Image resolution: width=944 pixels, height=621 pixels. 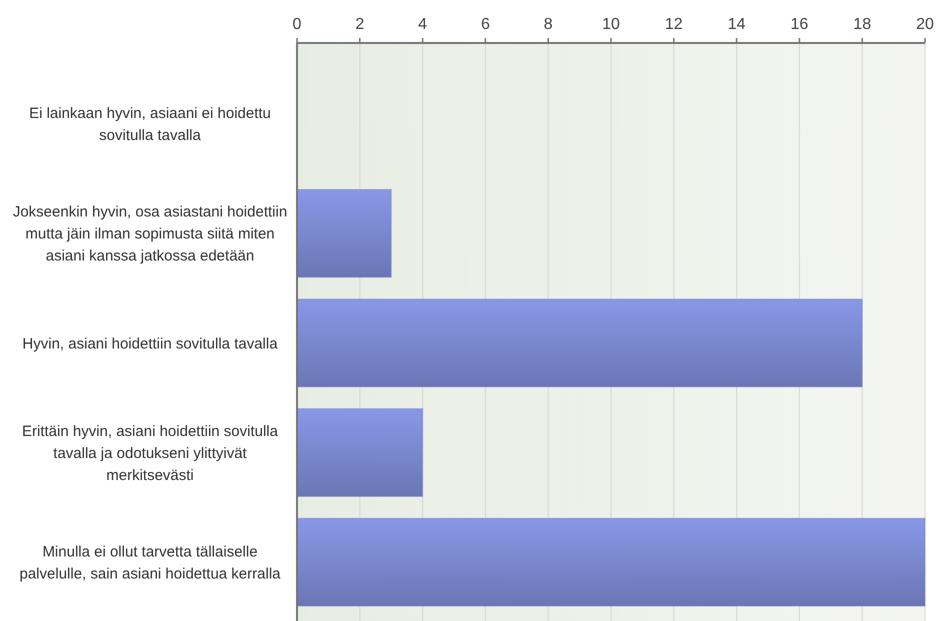 I want to click on y-tick-label: Ei lainkaan hyvin, asiaani ei hoidettu sovitulla tavalla, so click(x=150, y=124).